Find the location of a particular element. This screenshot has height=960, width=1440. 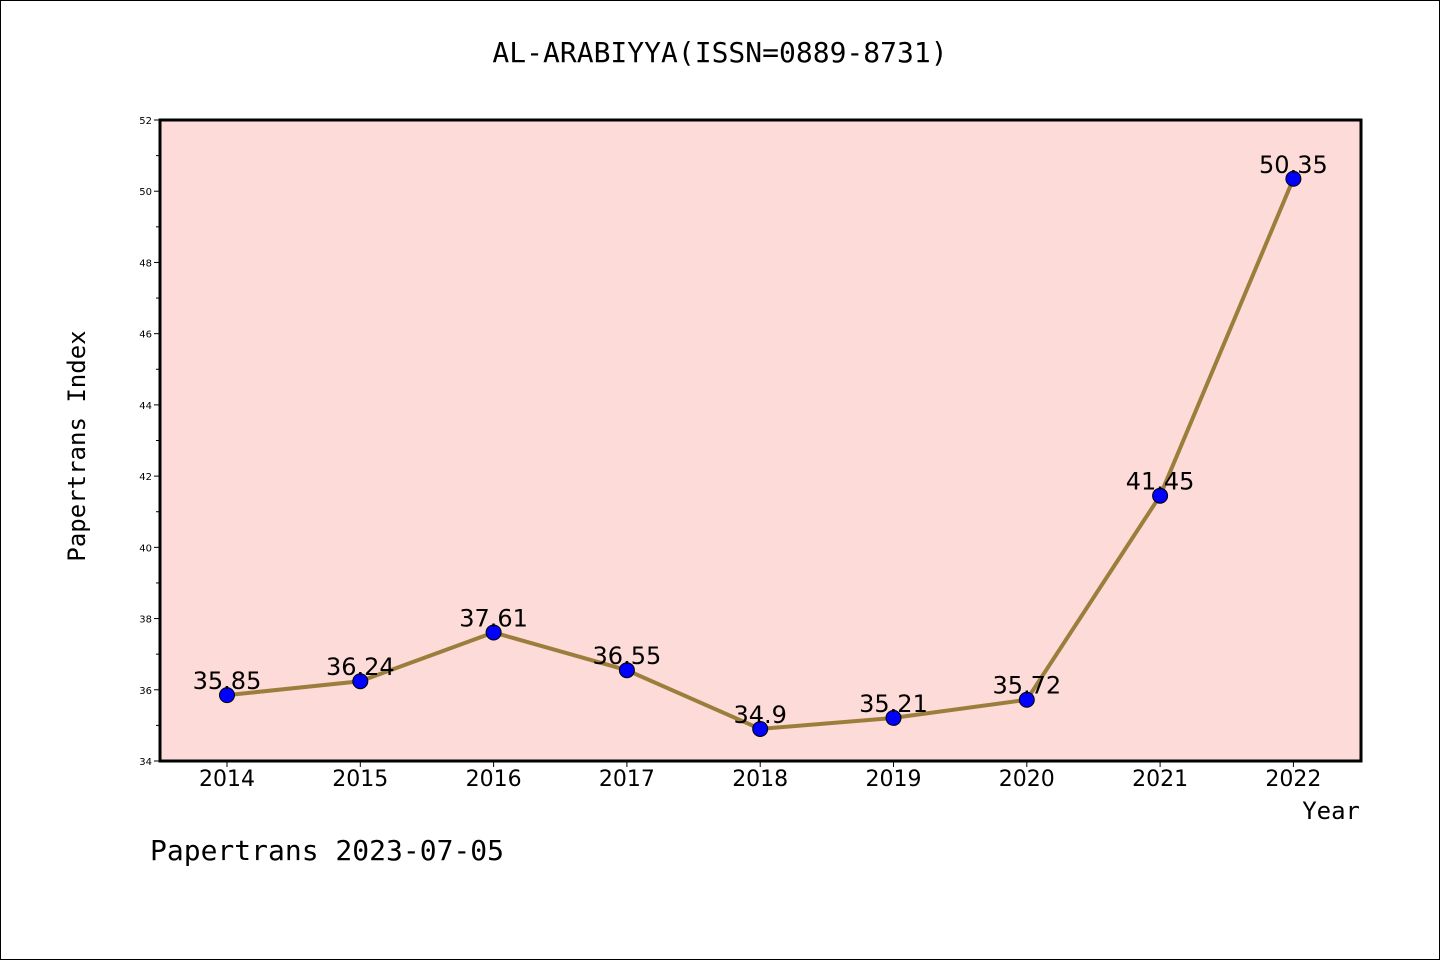

y-tick-label: 50 is located at coordinates (145, 192).